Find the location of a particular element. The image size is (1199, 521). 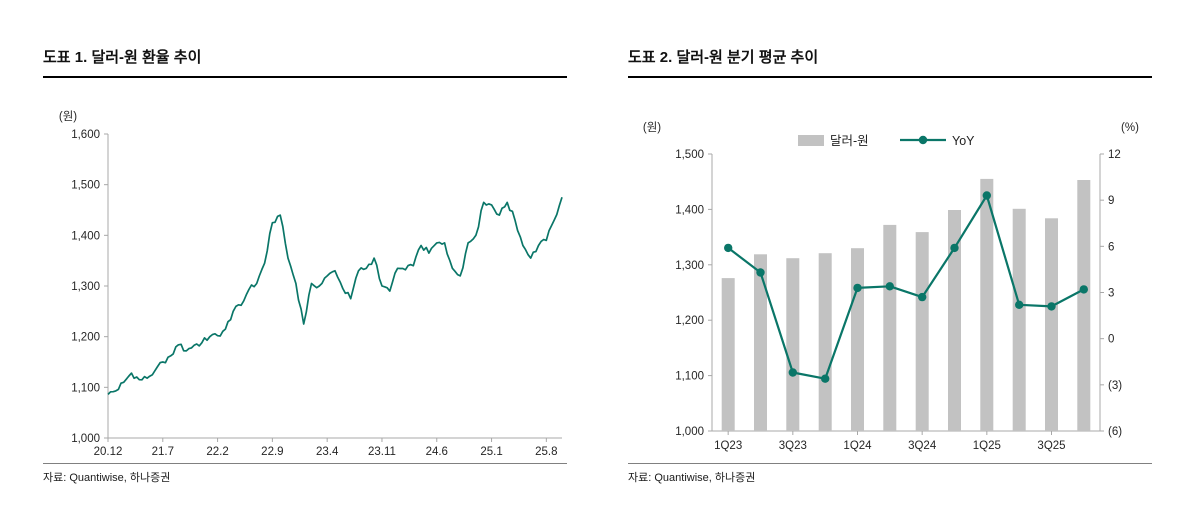

right-axis-unit-label: (%) is located at coordinates (1130, 128).